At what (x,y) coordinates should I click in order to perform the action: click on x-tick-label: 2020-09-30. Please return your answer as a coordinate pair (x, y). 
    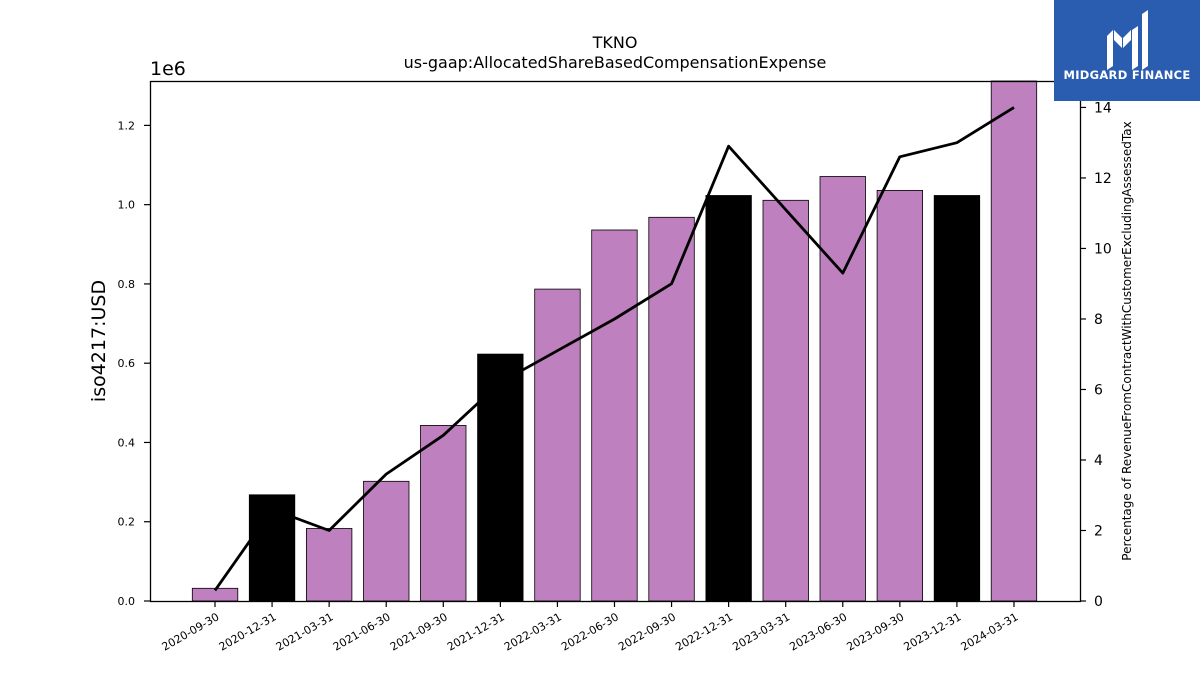
    Looking at the image, I should click on (191, 631).